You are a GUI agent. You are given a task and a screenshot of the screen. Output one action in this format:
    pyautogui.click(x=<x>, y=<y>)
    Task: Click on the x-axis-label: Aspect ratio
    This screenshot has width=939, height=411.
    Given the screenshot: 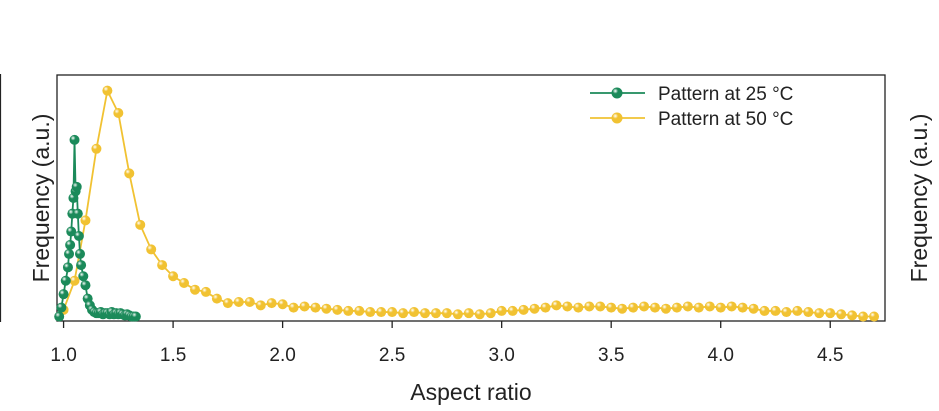 What is the action you would take?
    pyautogui.click(x=470, y=392)
    